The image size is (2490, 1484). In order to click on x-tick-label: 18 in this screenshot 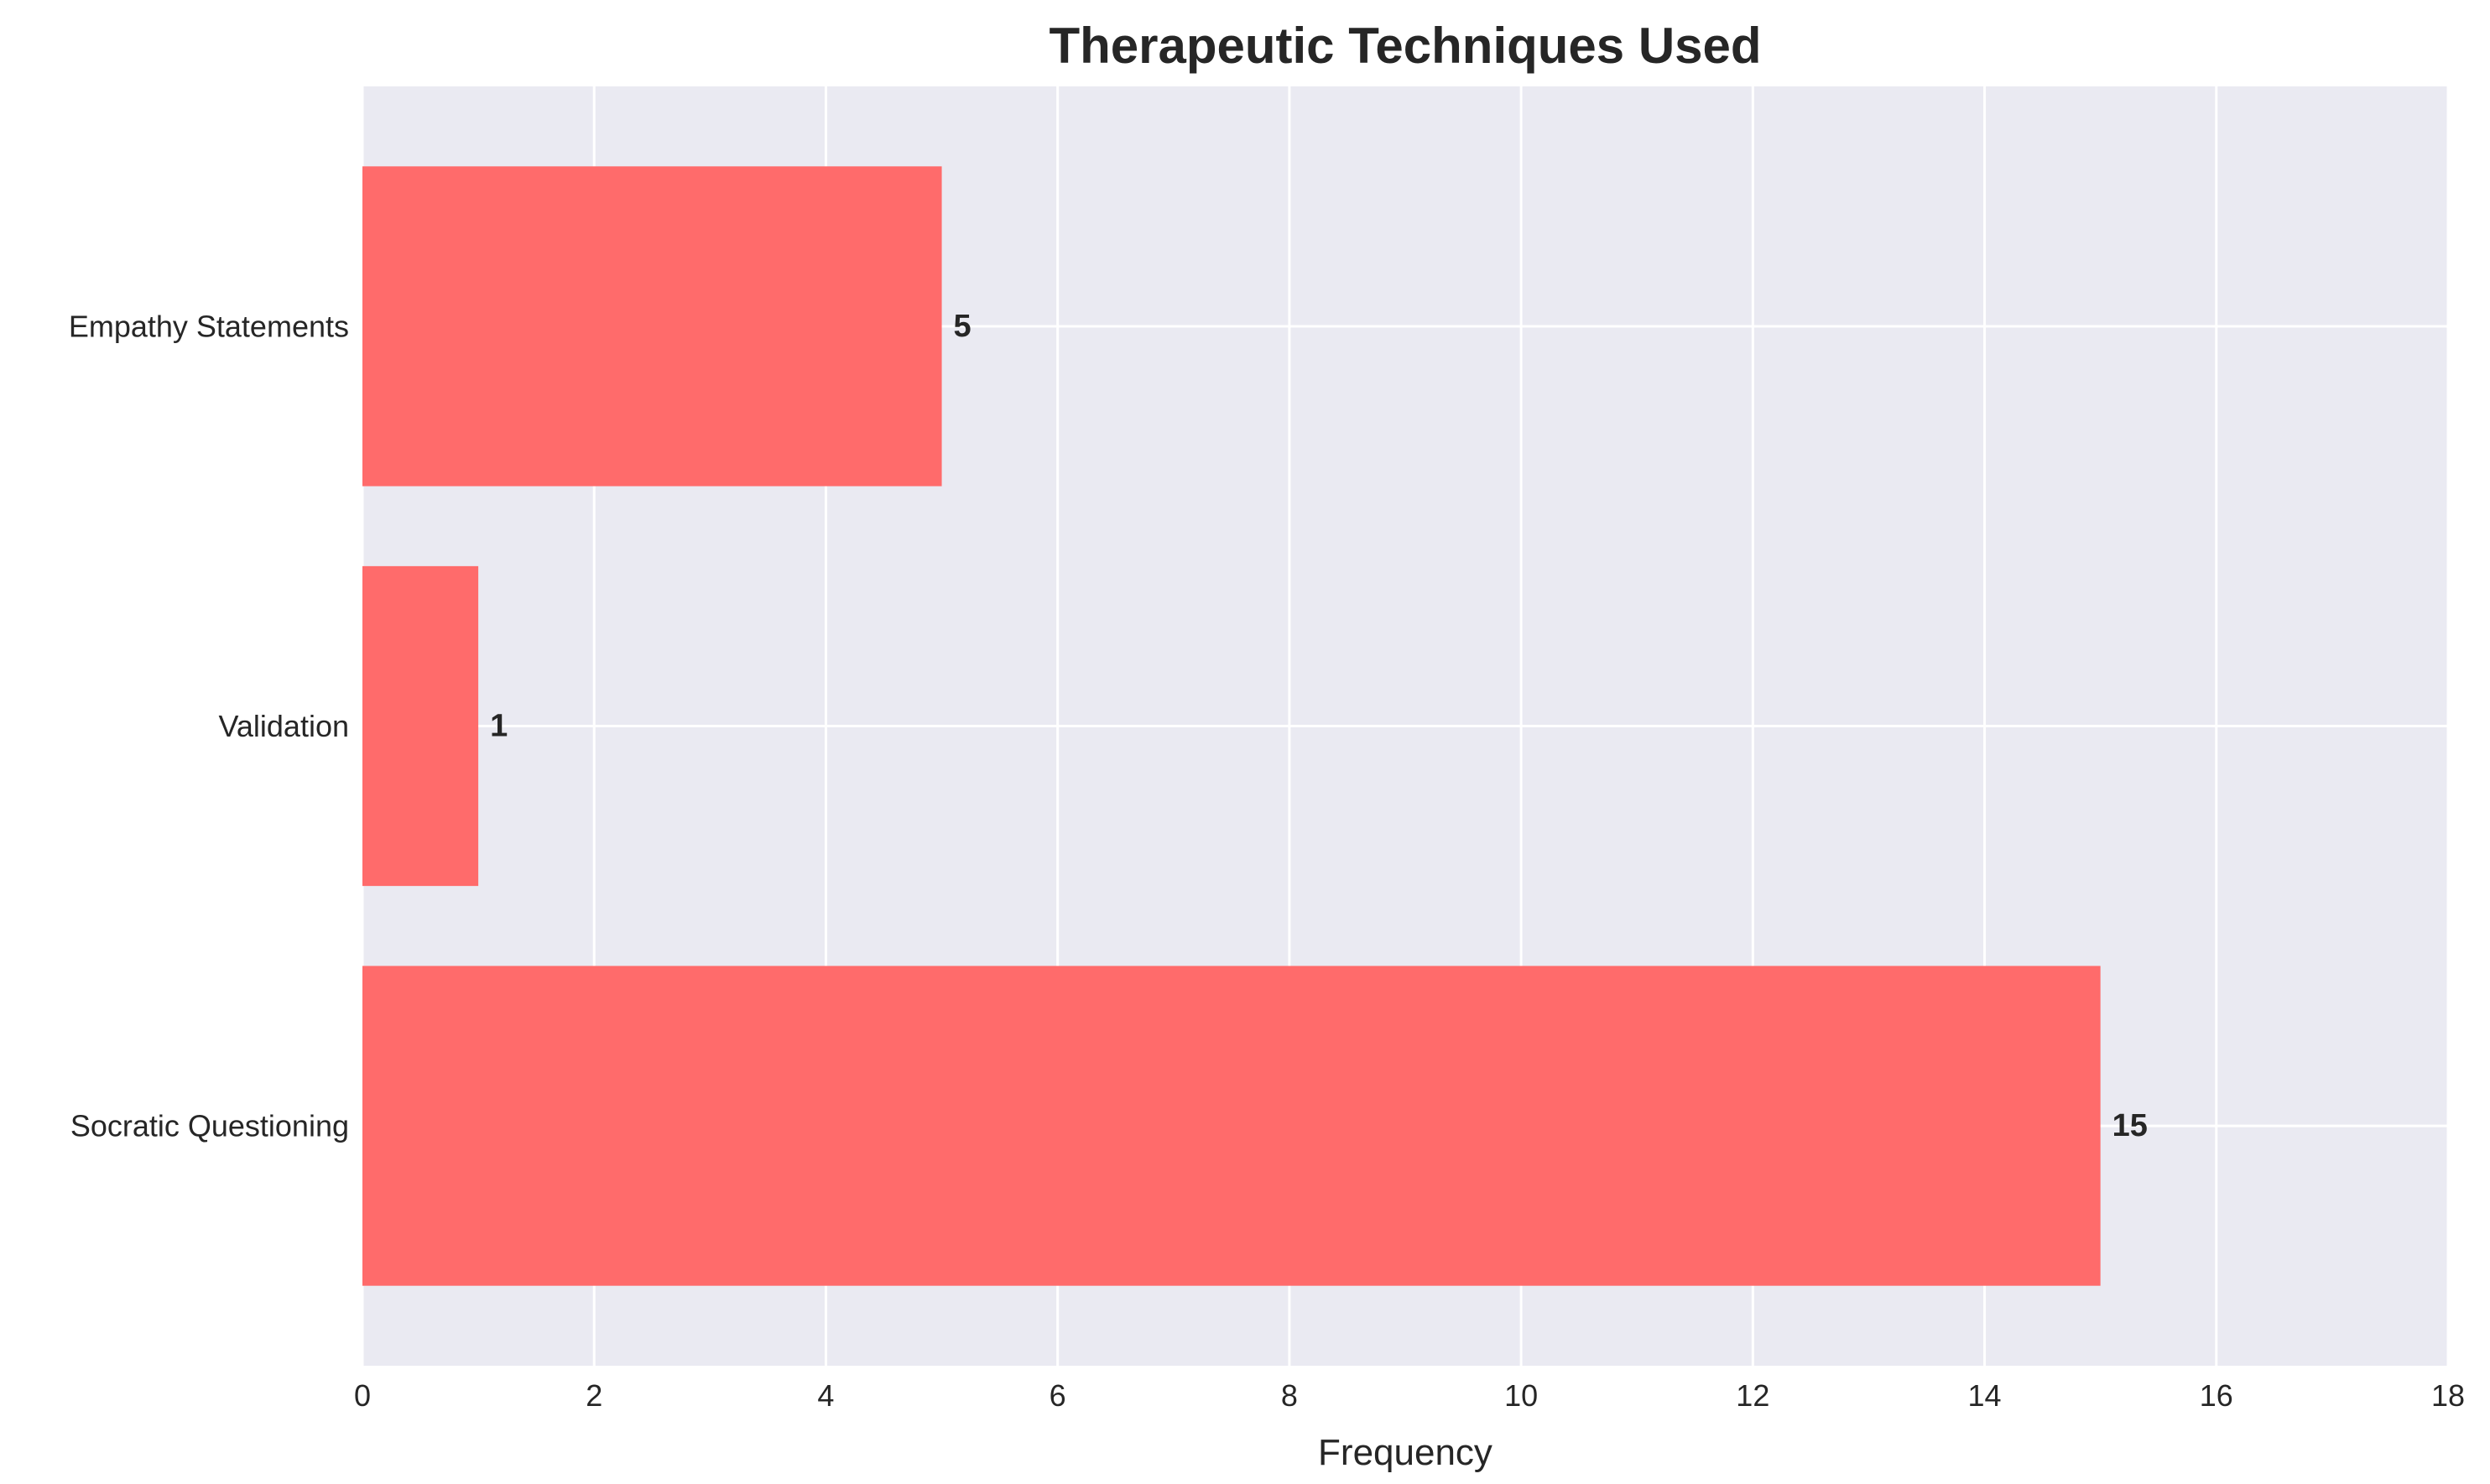, I will do `click(2448, 1395)`.